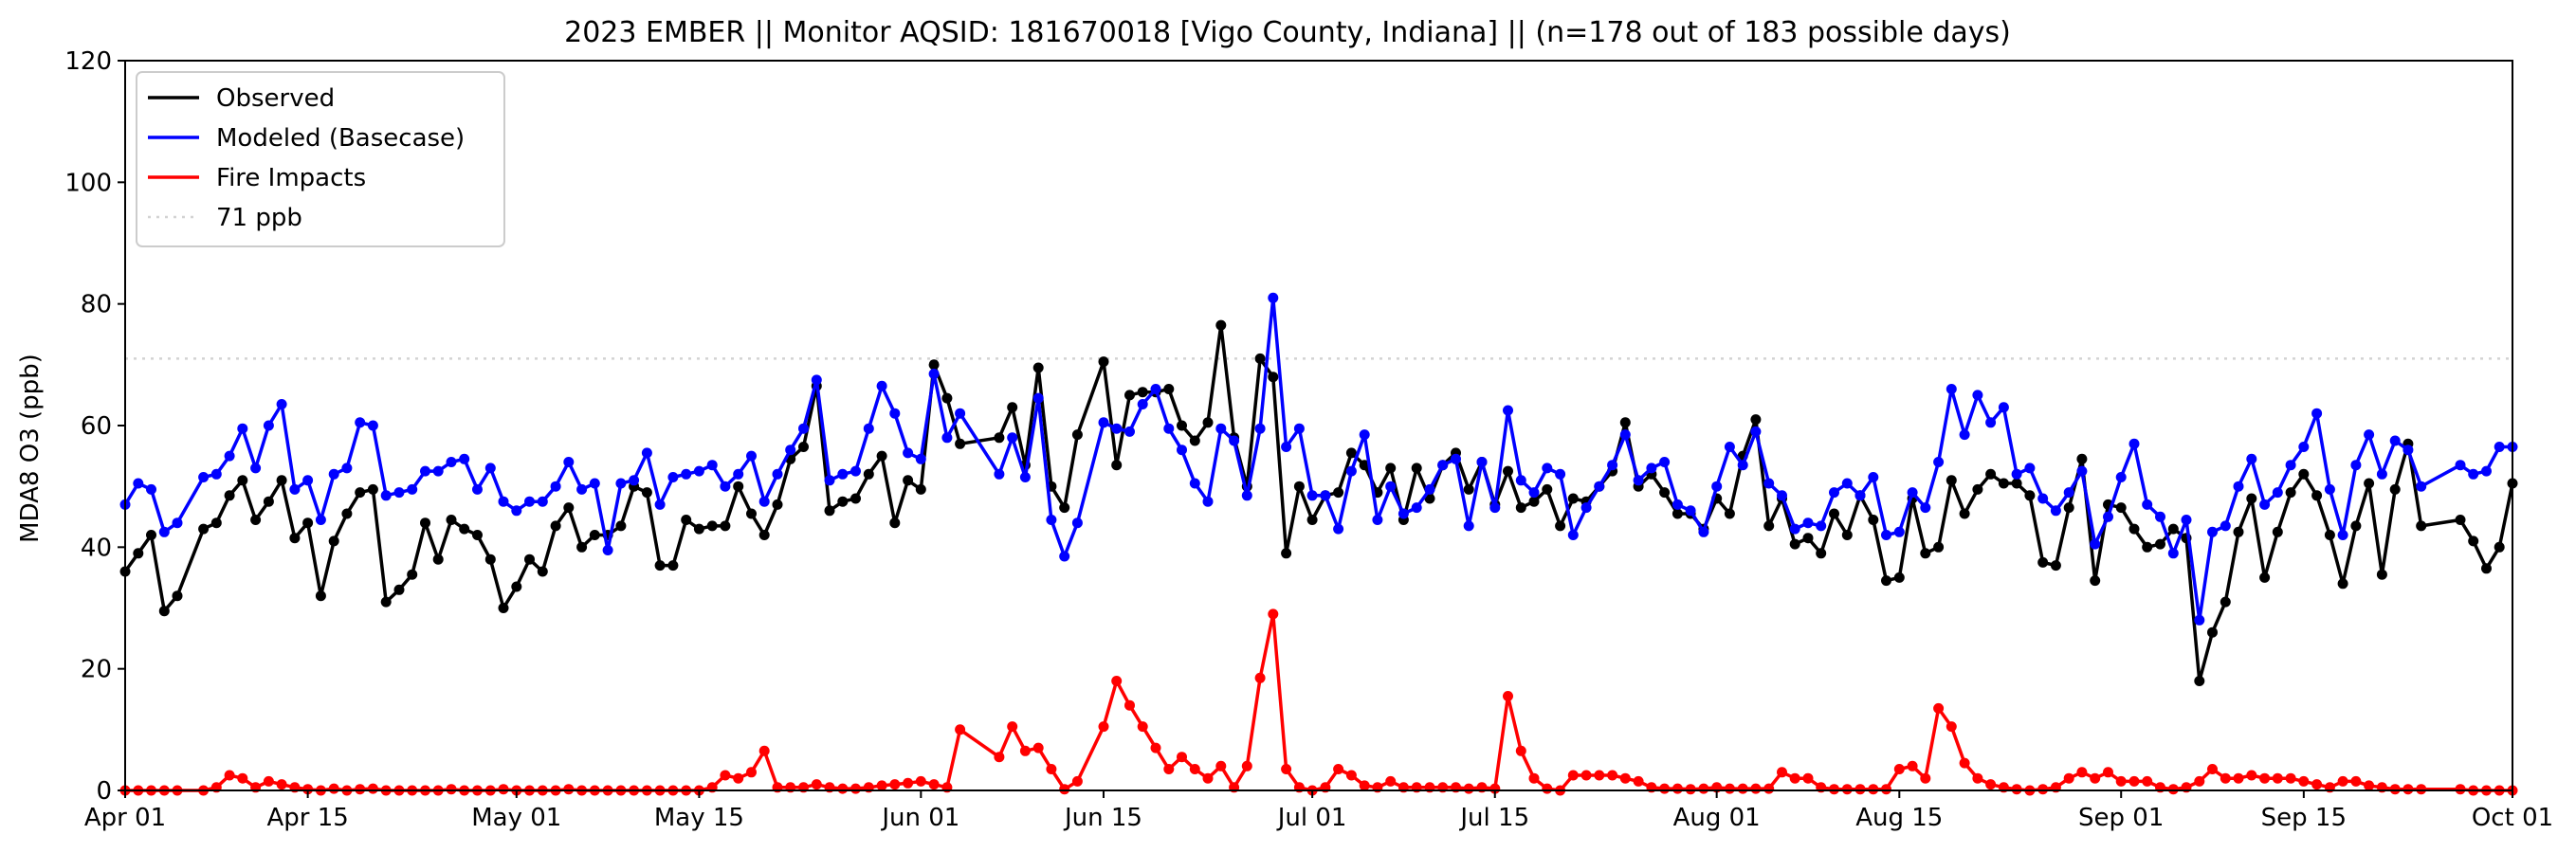 The image size is (2576, 853). What do you see at coordinates (259, 218) in the screenshot?
I see `legend-label: 71 ppb` at bounding box center [259, 218].